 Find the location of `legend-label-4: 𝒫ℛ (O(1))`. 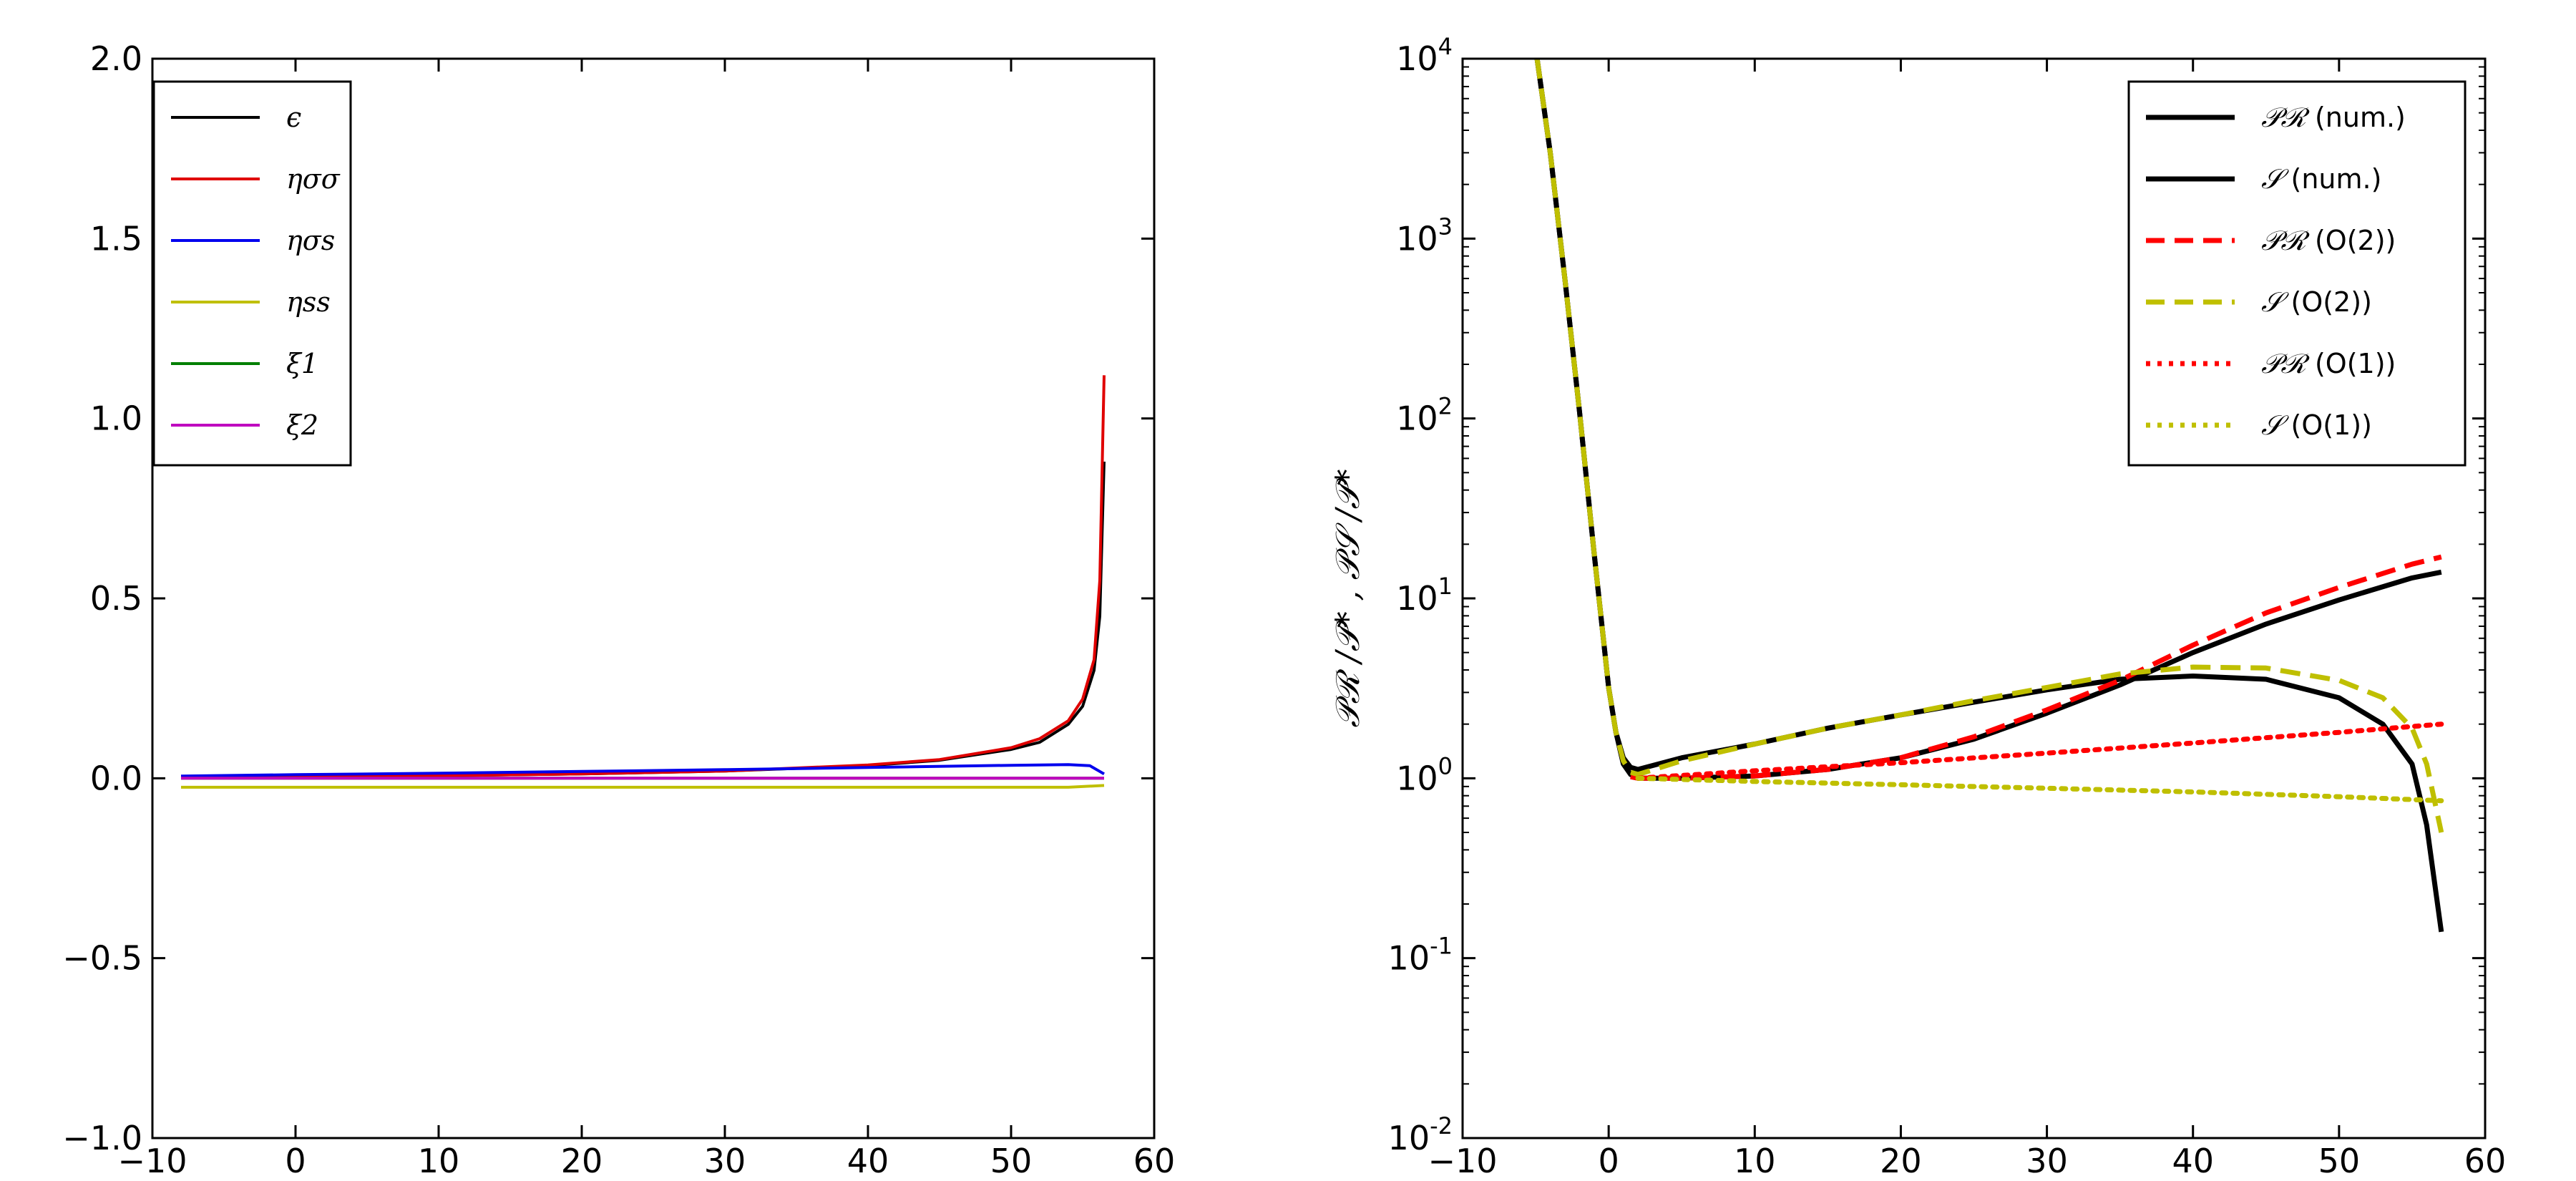

legend-label-4: 𝒫ℛ (O(1)) is located at coordinates (2328, 363).